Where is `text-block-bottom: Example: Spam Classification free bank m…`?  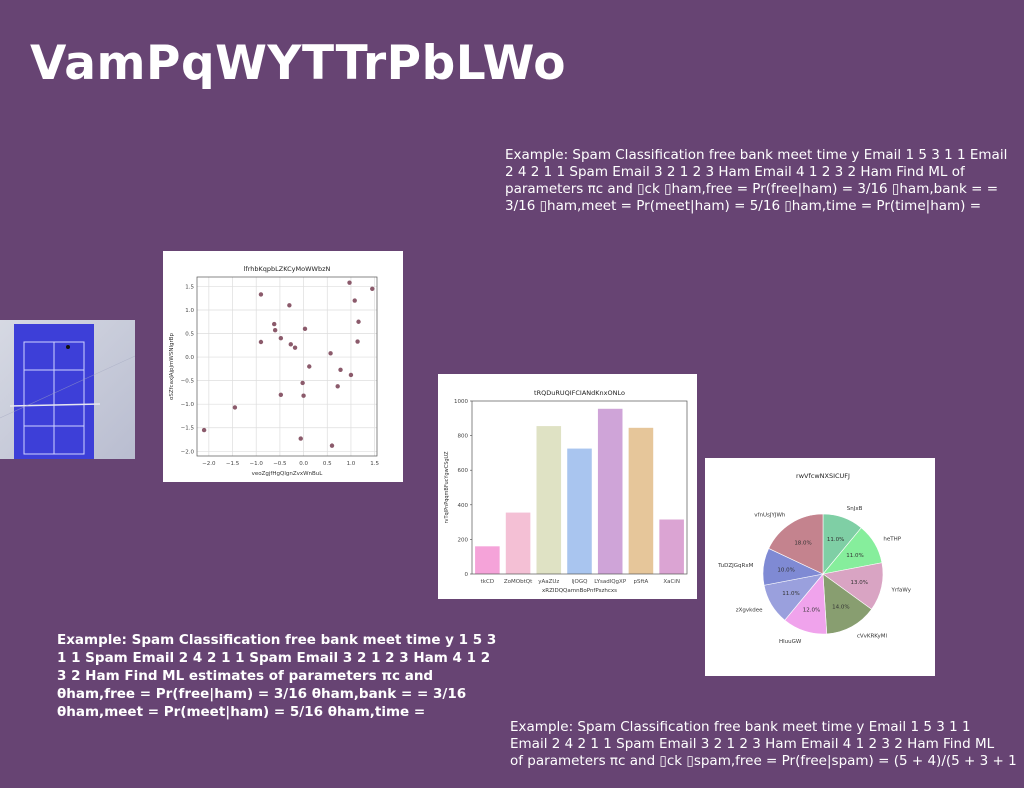
text-block-bottom: Example: Spam Classification free bank m… is located at coordinates (767, 753).